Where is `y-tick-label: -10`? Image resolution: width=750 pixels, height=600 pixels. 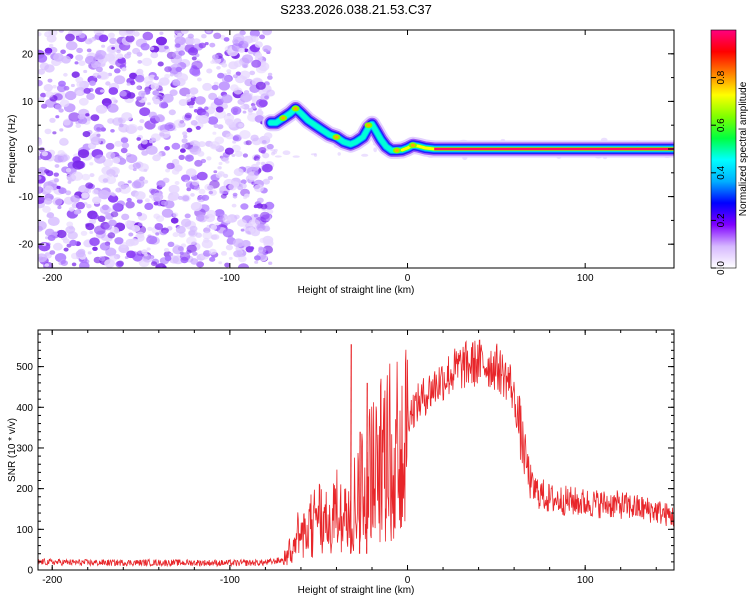
y-tick-label: -10 is located at coordinates (26, 197).